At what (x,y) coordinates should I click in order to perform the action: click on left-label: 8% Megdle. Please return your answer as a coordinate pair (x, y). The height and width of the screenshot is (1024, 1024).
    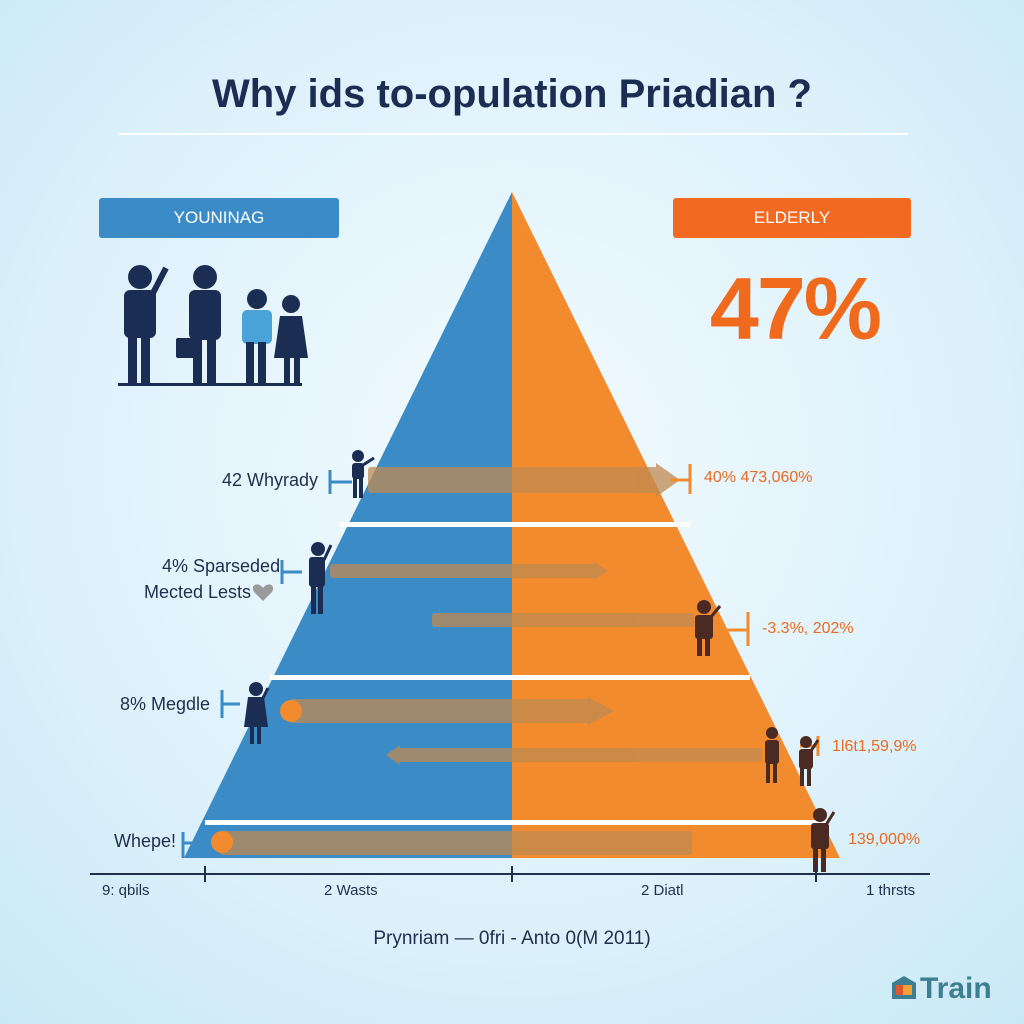
    Looking at the image, I should click on (165, 704).